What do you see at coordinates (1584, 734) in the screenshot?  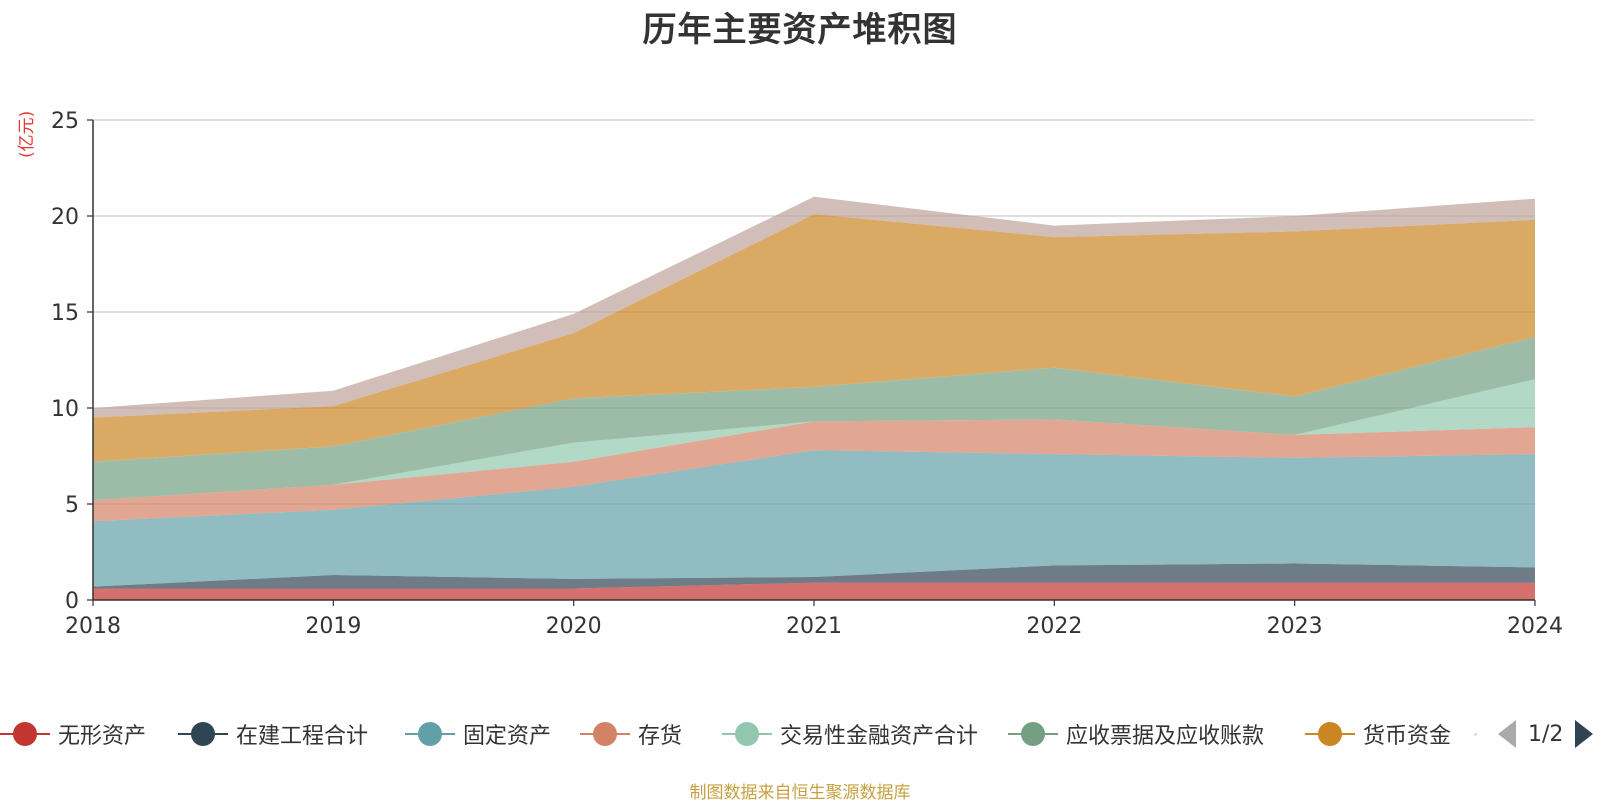 I see `legend-next-page-button` at bounding box center [1584, 734].